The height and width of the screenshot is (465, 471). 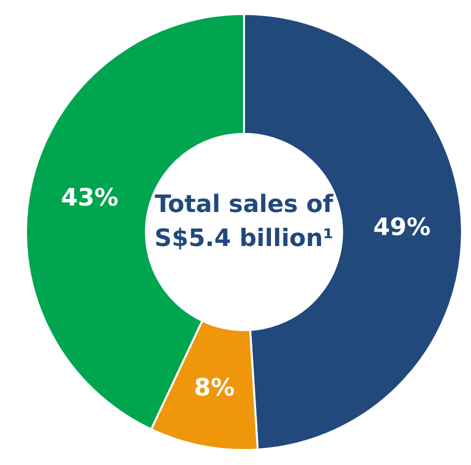 What do you see at coordinates (214, 387) in the screenshot?
I see `data-label: 8%` at bounding box center [214, 387].